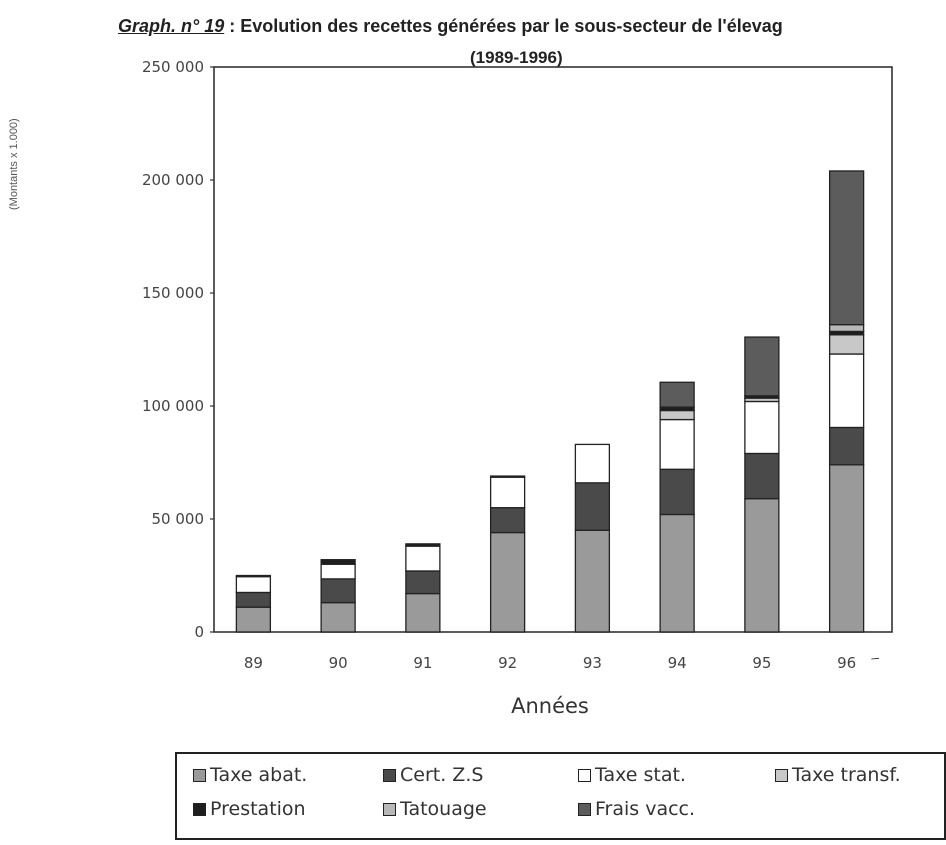 This screenshot has height=845, width=946. I want to click on legend-item: Taxe stat., so click(632, 775).